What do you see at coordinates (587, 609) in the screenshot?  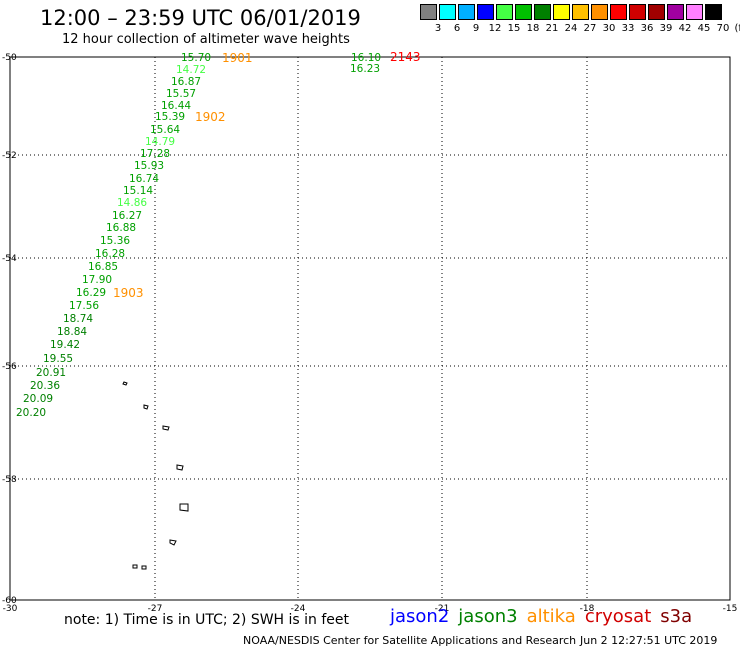 I see `longitude-label: -18` at bounding box center [587, 609].